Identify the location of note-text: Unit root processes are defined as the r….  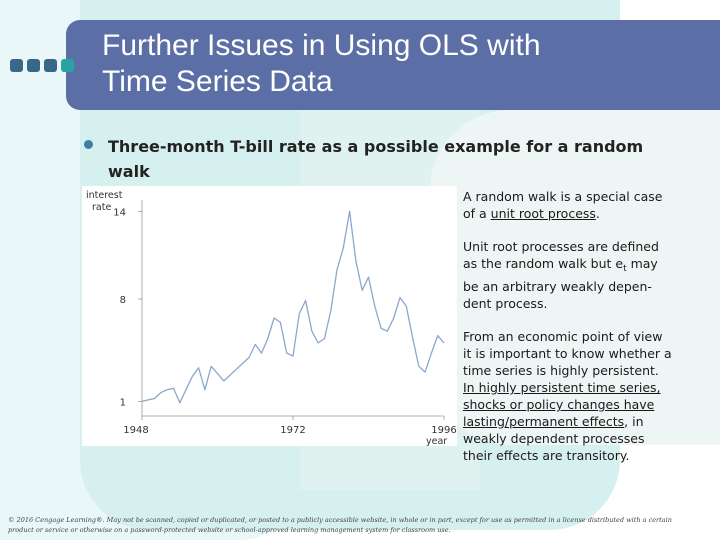
(561, 255).